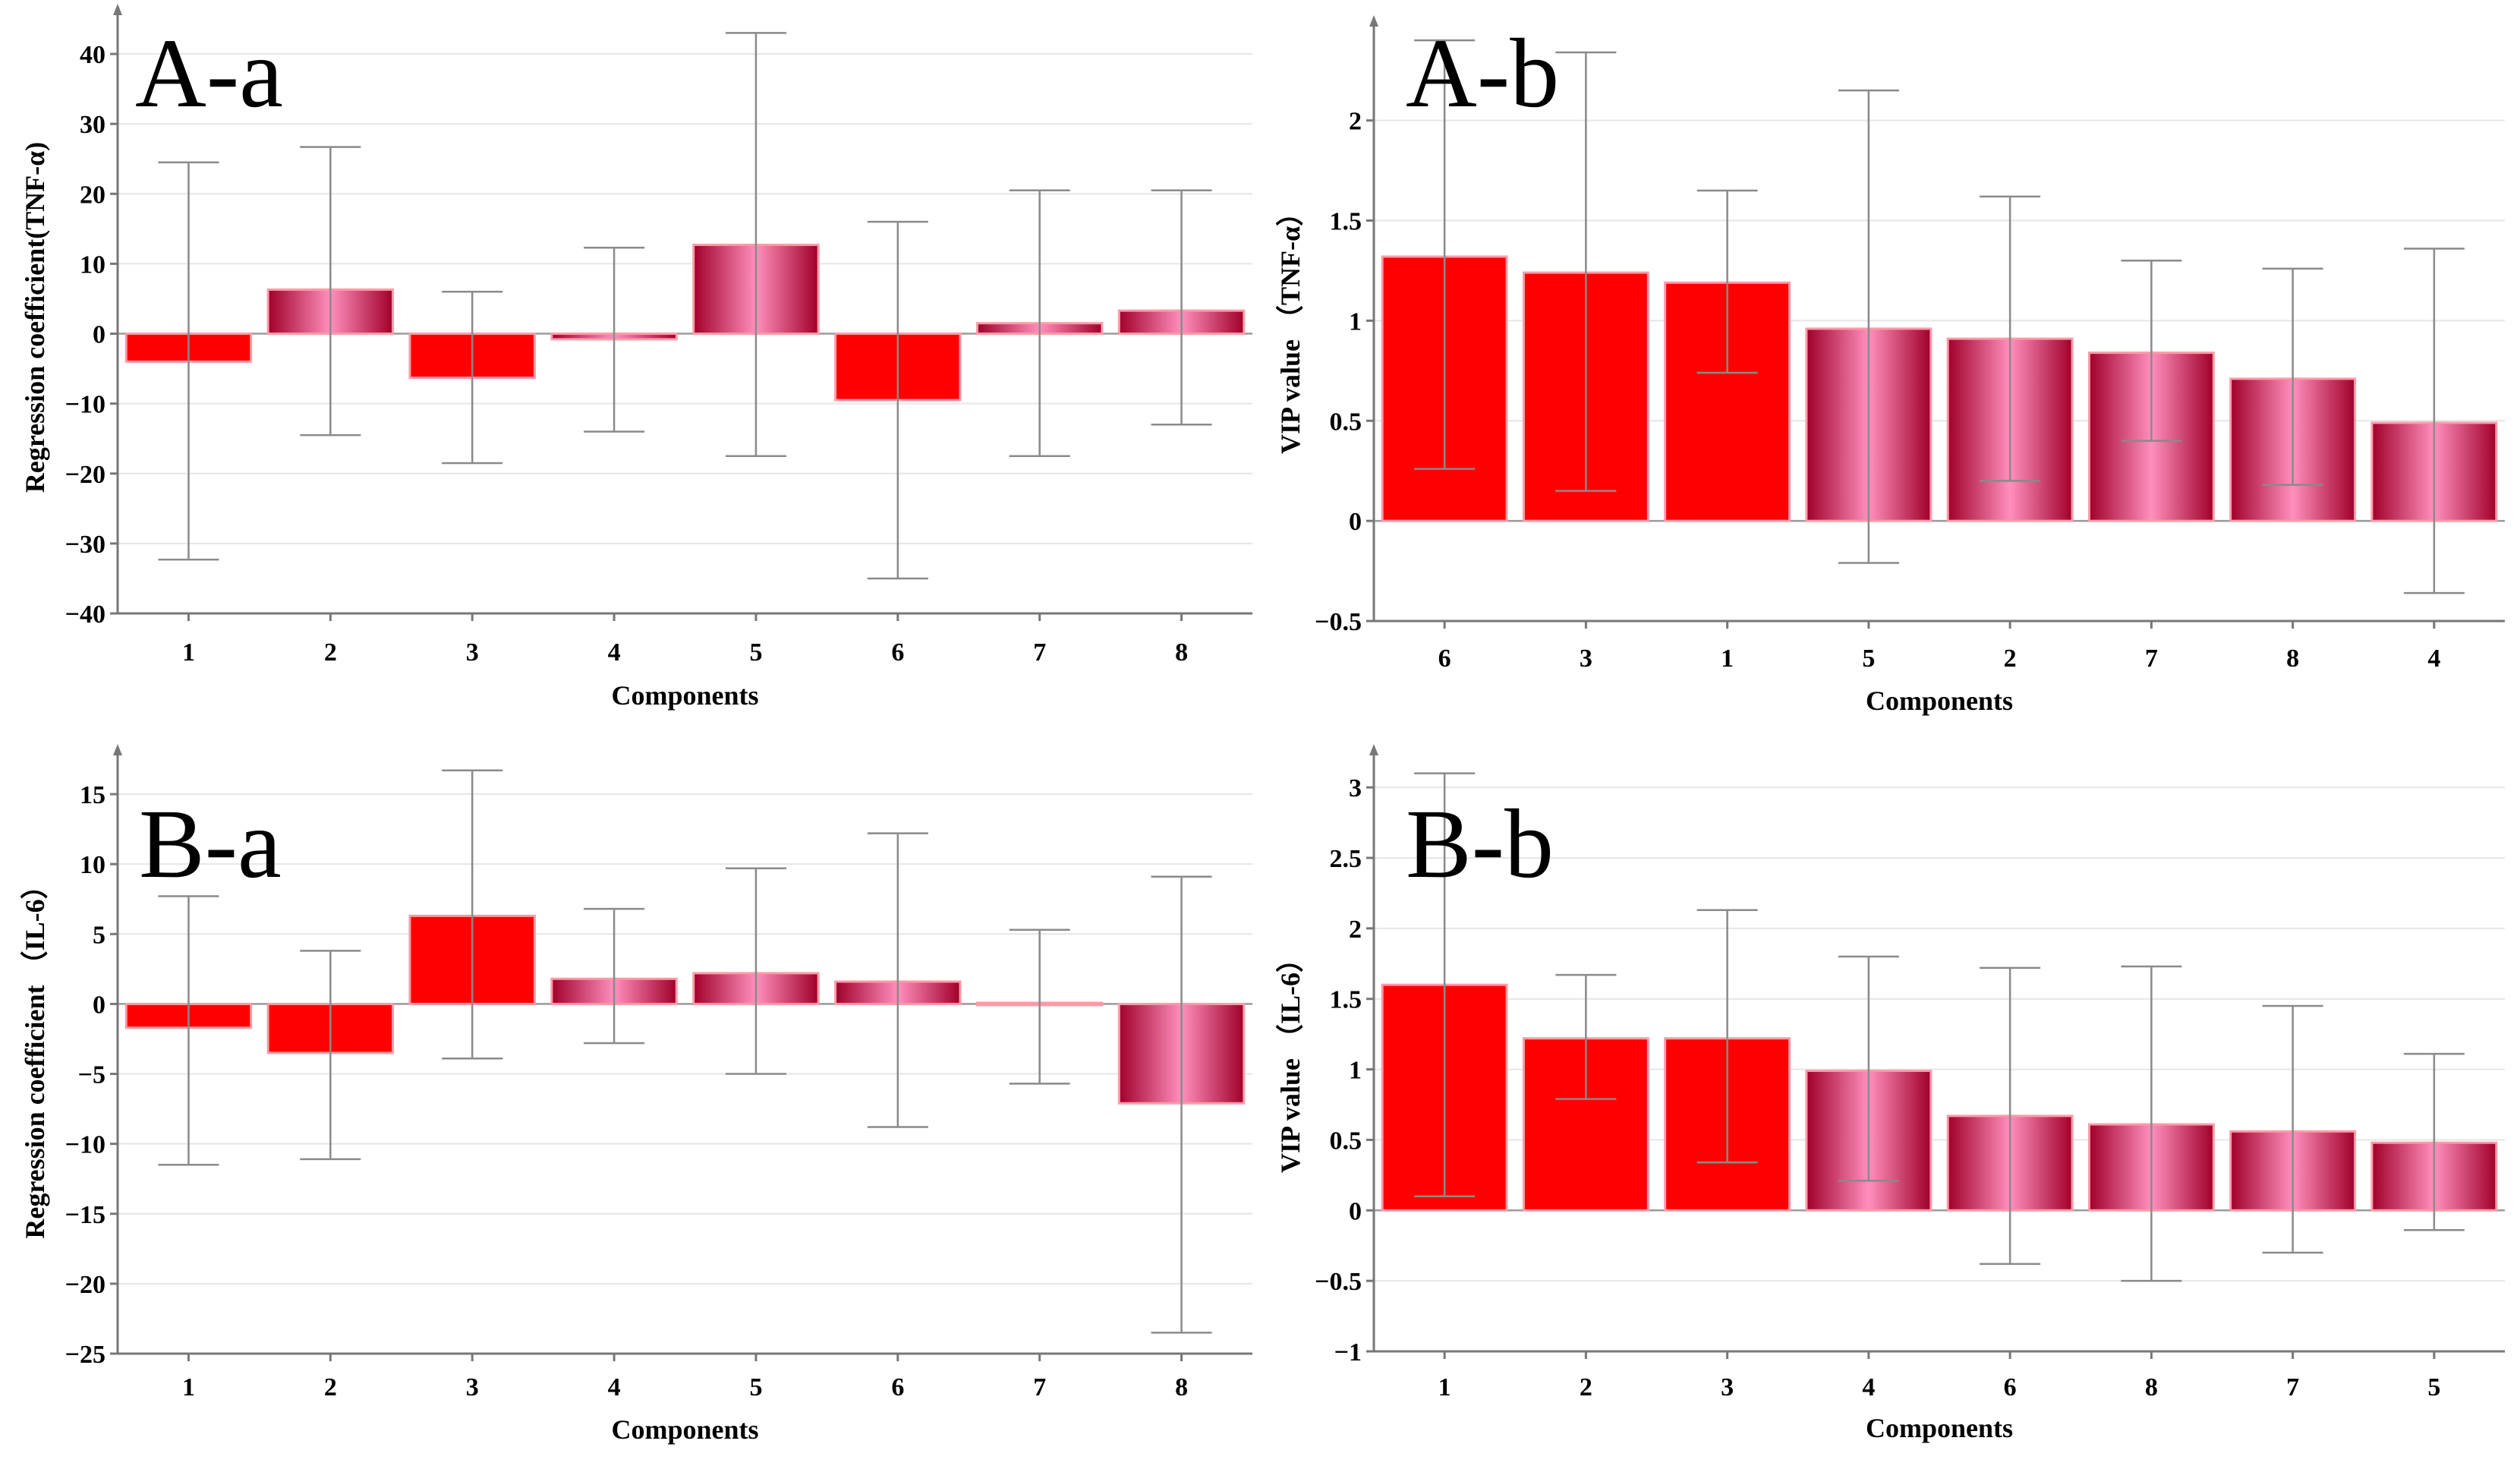 This screenshot has width=2520, height=1466. What do you see at coordinates (1482, 73) in the screenshot?
I see `panel-title: A-b` at bounding box center [1482, 73].